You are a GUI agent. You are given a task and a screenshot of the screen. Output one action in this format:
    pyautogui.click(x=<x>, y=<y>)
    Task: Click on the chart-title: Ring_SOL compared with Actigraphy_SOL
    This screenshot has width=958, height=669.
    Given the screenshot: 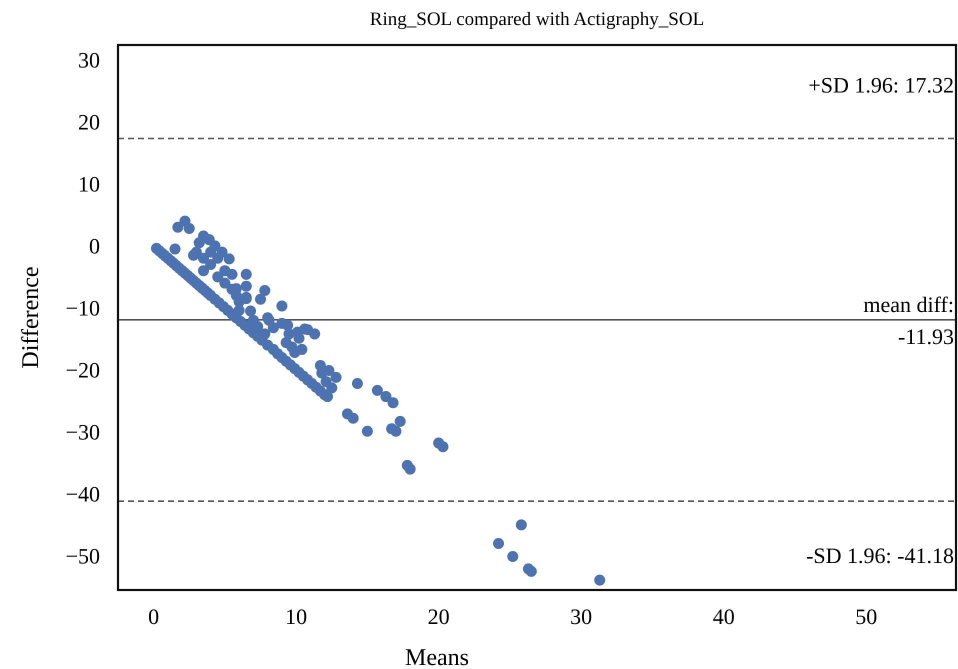 What is the action you would take?
    pyautogui.click(x=537, y=19)
    